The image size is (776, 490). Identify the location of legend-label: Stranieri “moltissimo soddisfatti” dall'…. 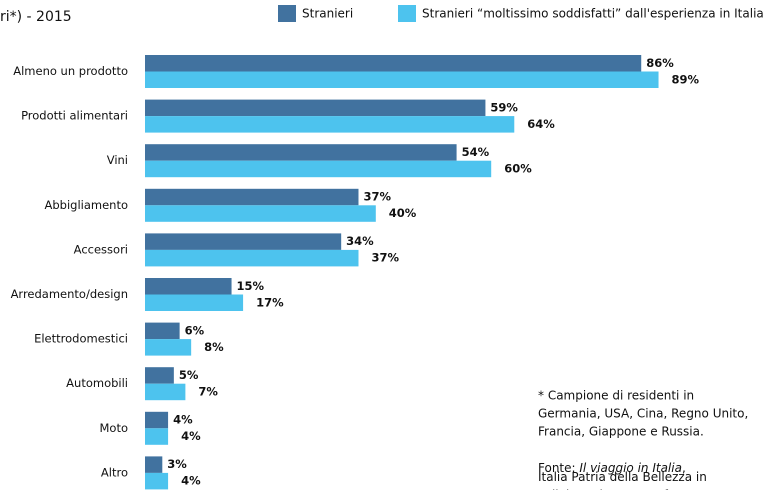
(593, 14).